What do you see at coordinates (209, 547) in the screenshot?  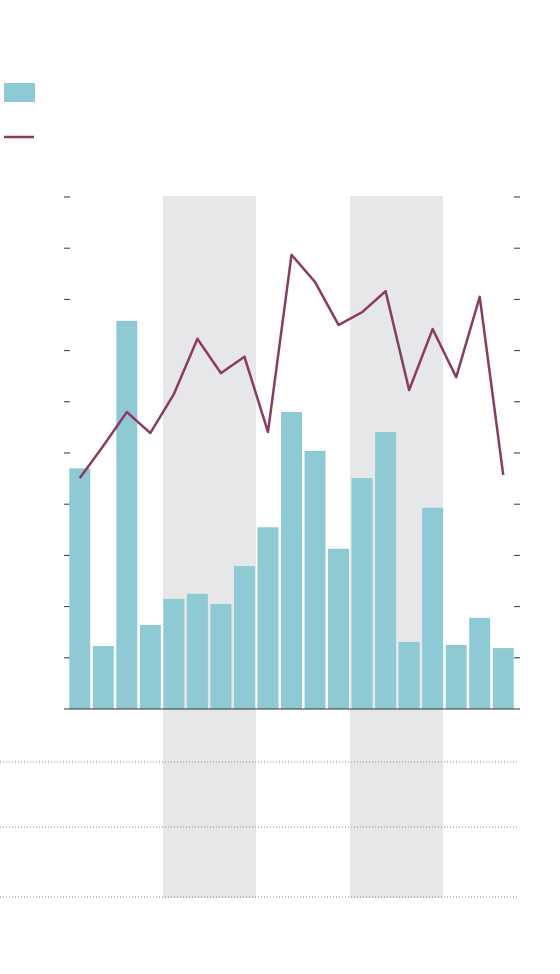 I see `shaded-period` at bounding box center [209, 547].